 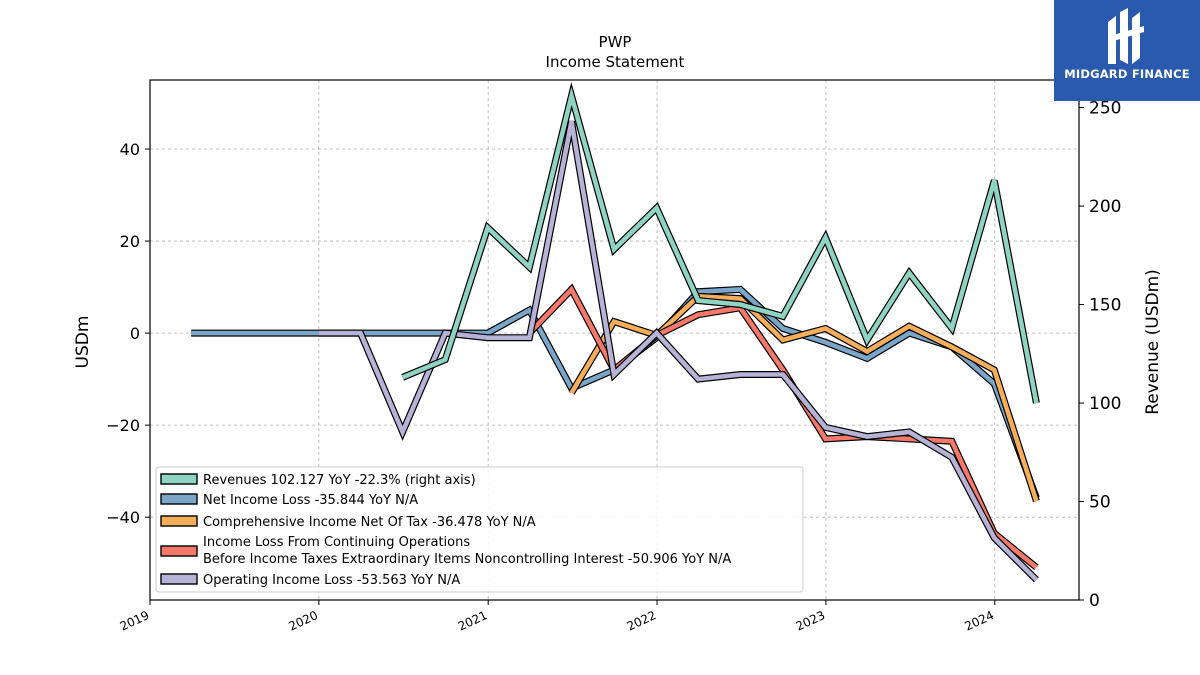 What do you see at coordinates (473, 621) in the screenshot?
I see `x-tick-label: 2021` at bounding box center [473, 621].